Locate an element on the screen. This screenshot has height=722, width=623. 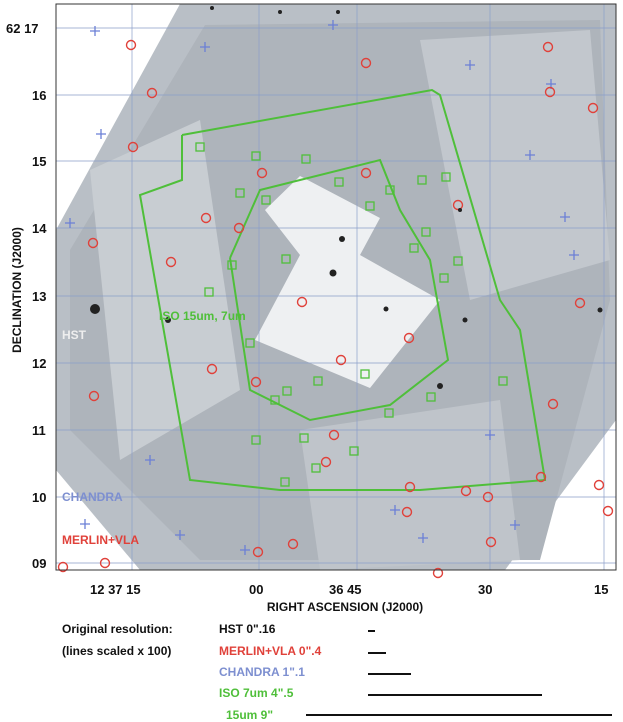
dec-tick: 15 is located at coordinates (39, 161).